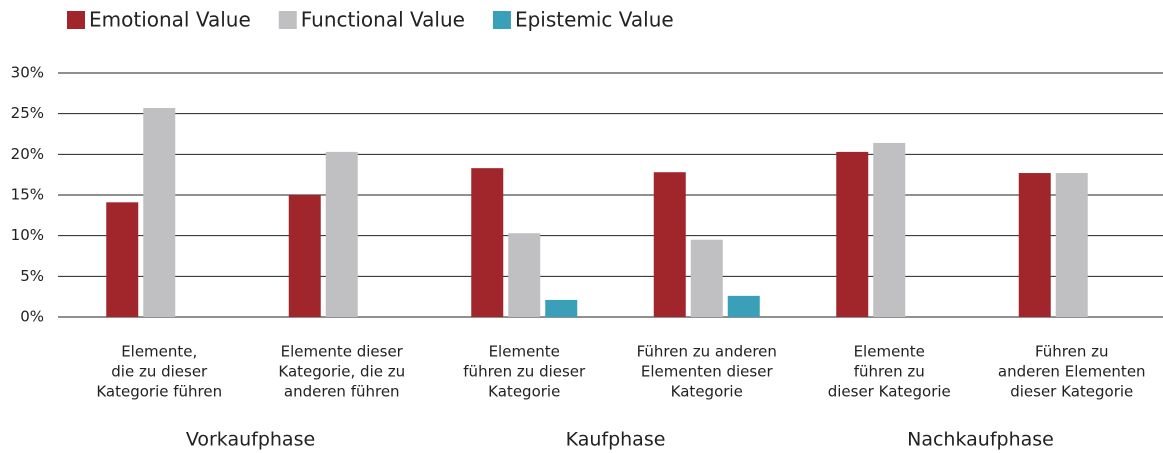 The image size is (1163, 453). What do you see at coordinates (342, 352) in the screenshot?
I see `x-tick-label: Elemente dieser` at bounding box center [342, 352].